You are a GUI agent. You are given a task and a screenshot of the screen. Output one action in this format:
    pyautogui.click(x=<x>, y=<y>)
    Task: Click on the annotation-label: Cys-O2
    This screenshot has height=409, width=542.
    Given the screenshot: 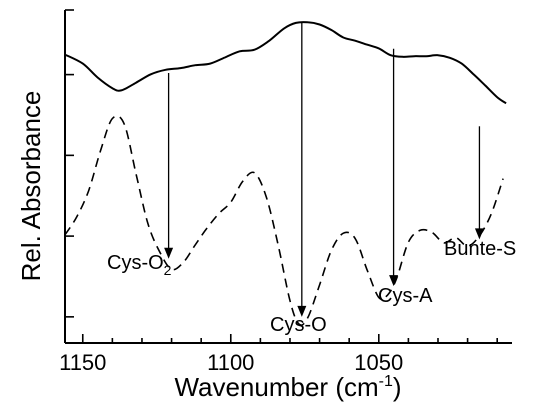 What is the action you would take?
    pyautogui.click(x=139, y=265)
    